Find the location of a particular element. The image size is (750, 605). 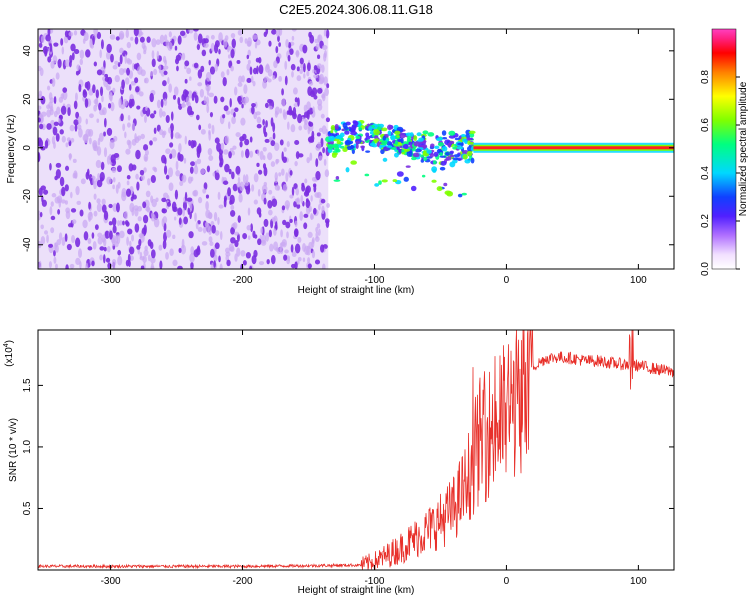

spectrogram-ylabel: Frequency (Hz) is located at coordinates (11, 149).